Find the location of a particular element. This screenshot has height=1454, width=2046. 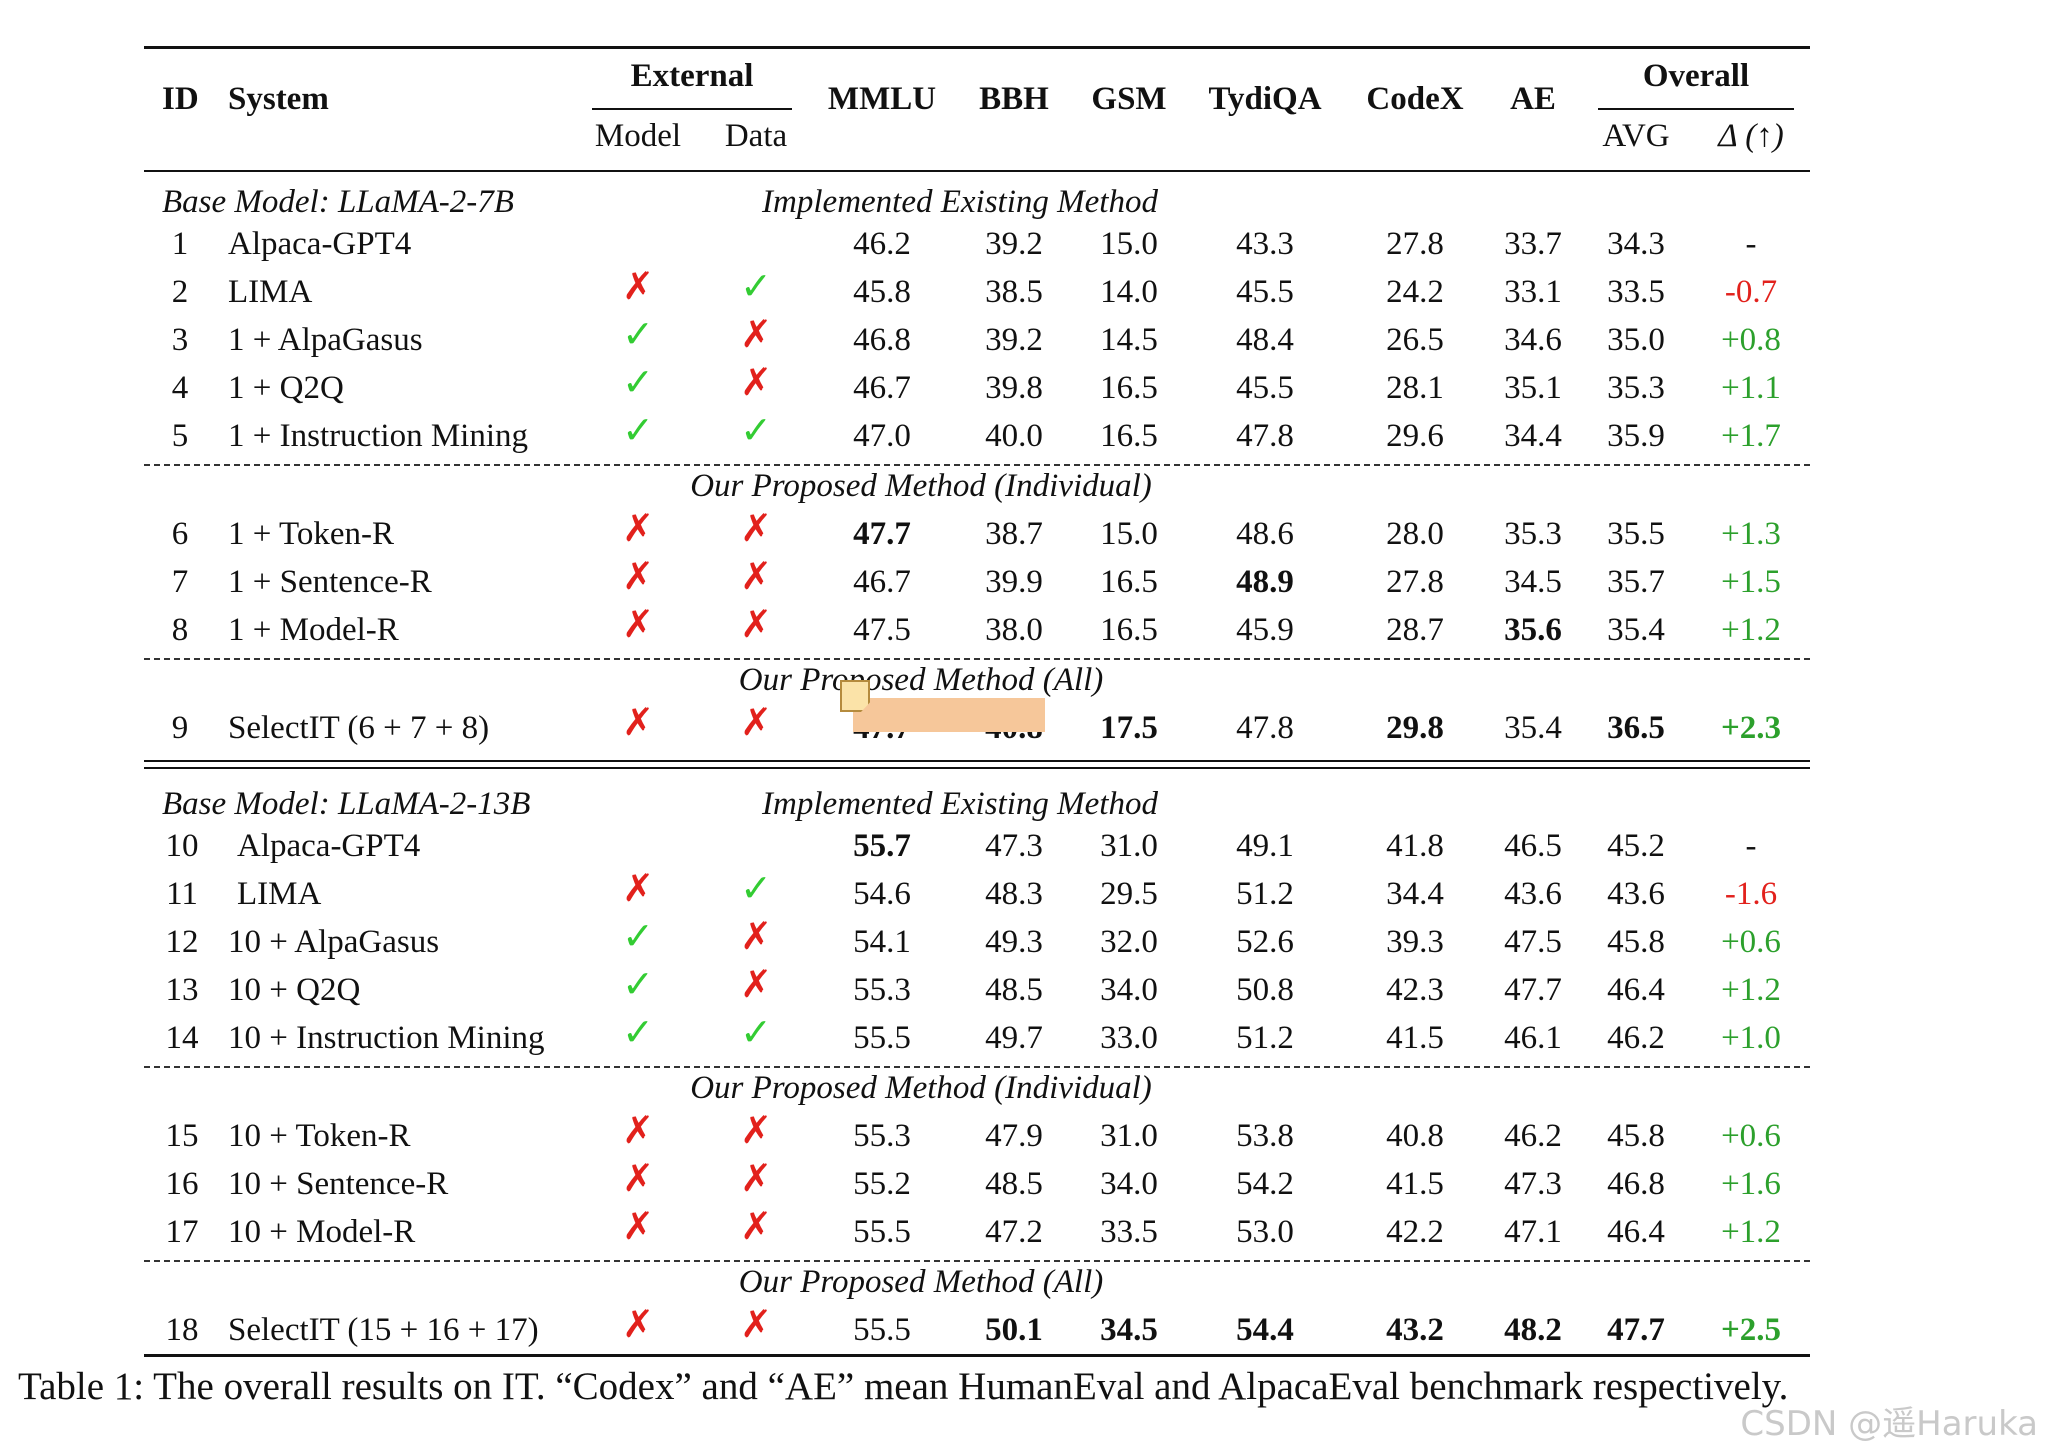

cell-gsm: 14.5 is located at coordinates (1129, 340).